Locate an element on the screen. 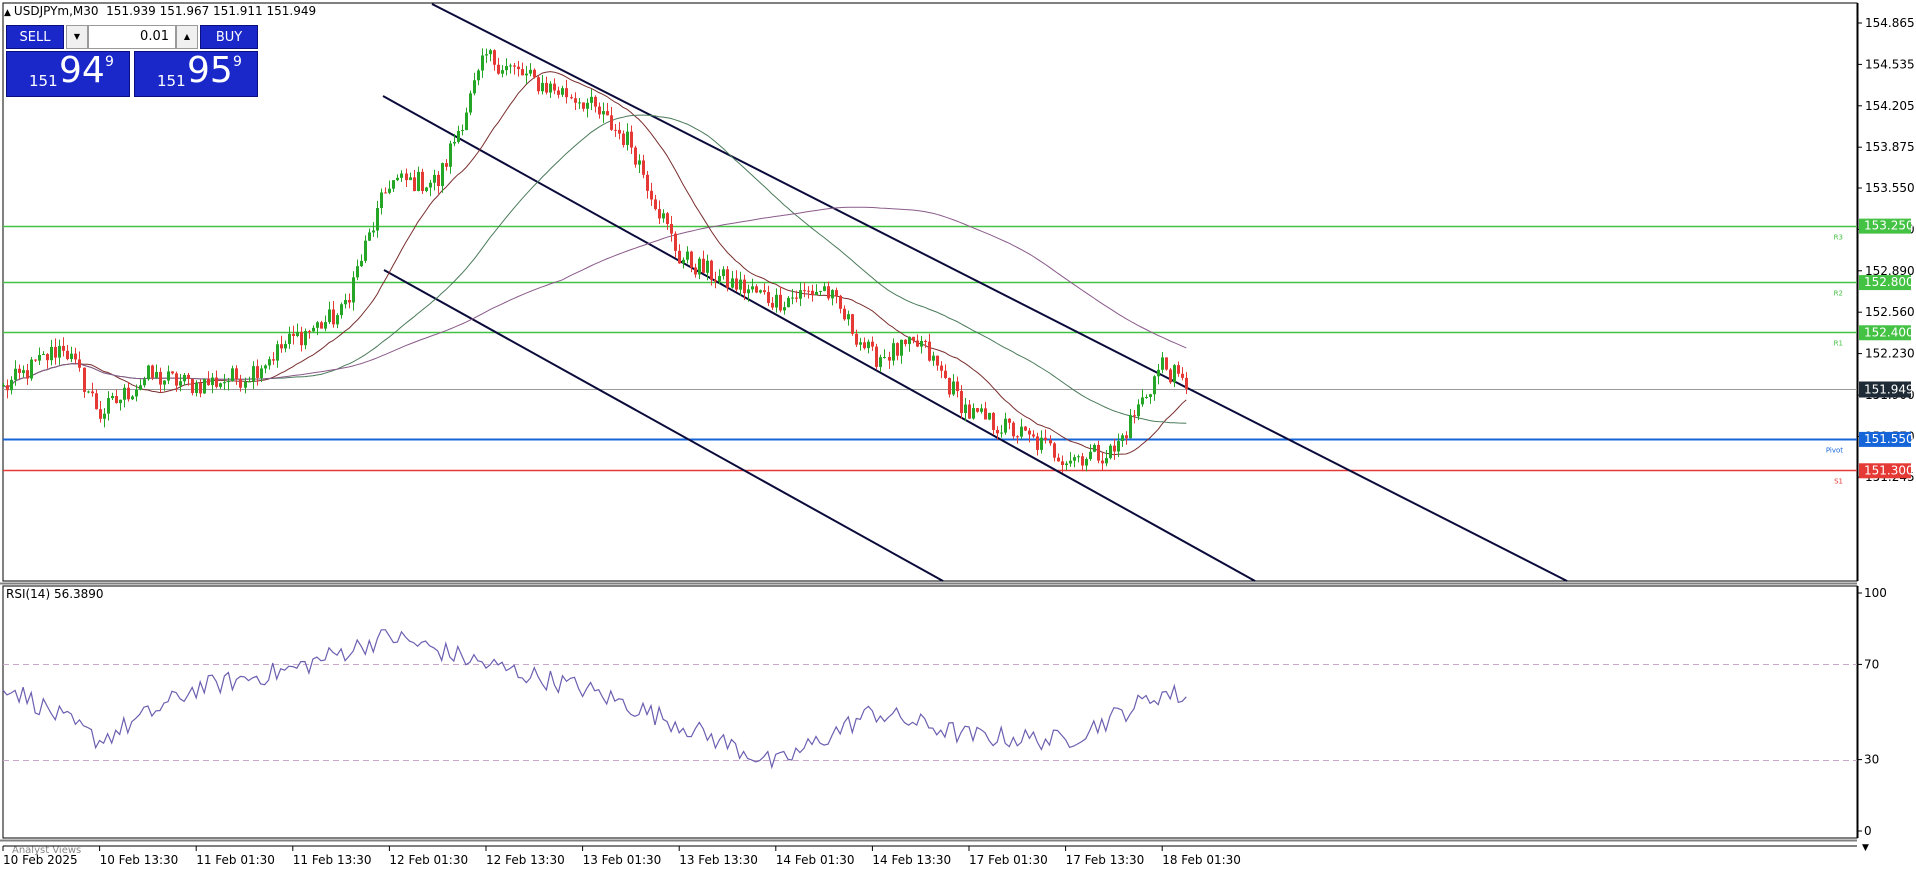 The image size is (1916, 874). level-price-label: 152.400 is located at coordinates (1889, 332).